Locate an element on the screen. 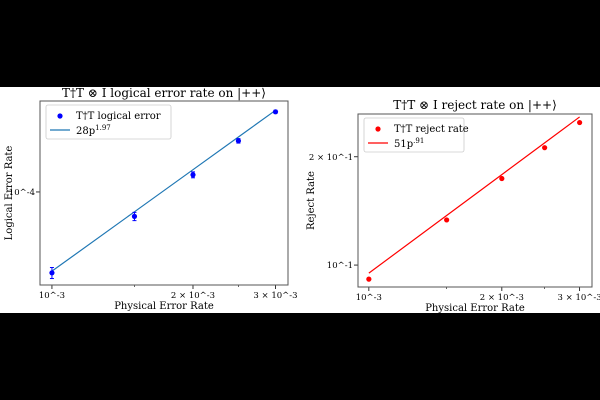  legend-fit-exponent: 1.97 is located at coordinates (103, 128).